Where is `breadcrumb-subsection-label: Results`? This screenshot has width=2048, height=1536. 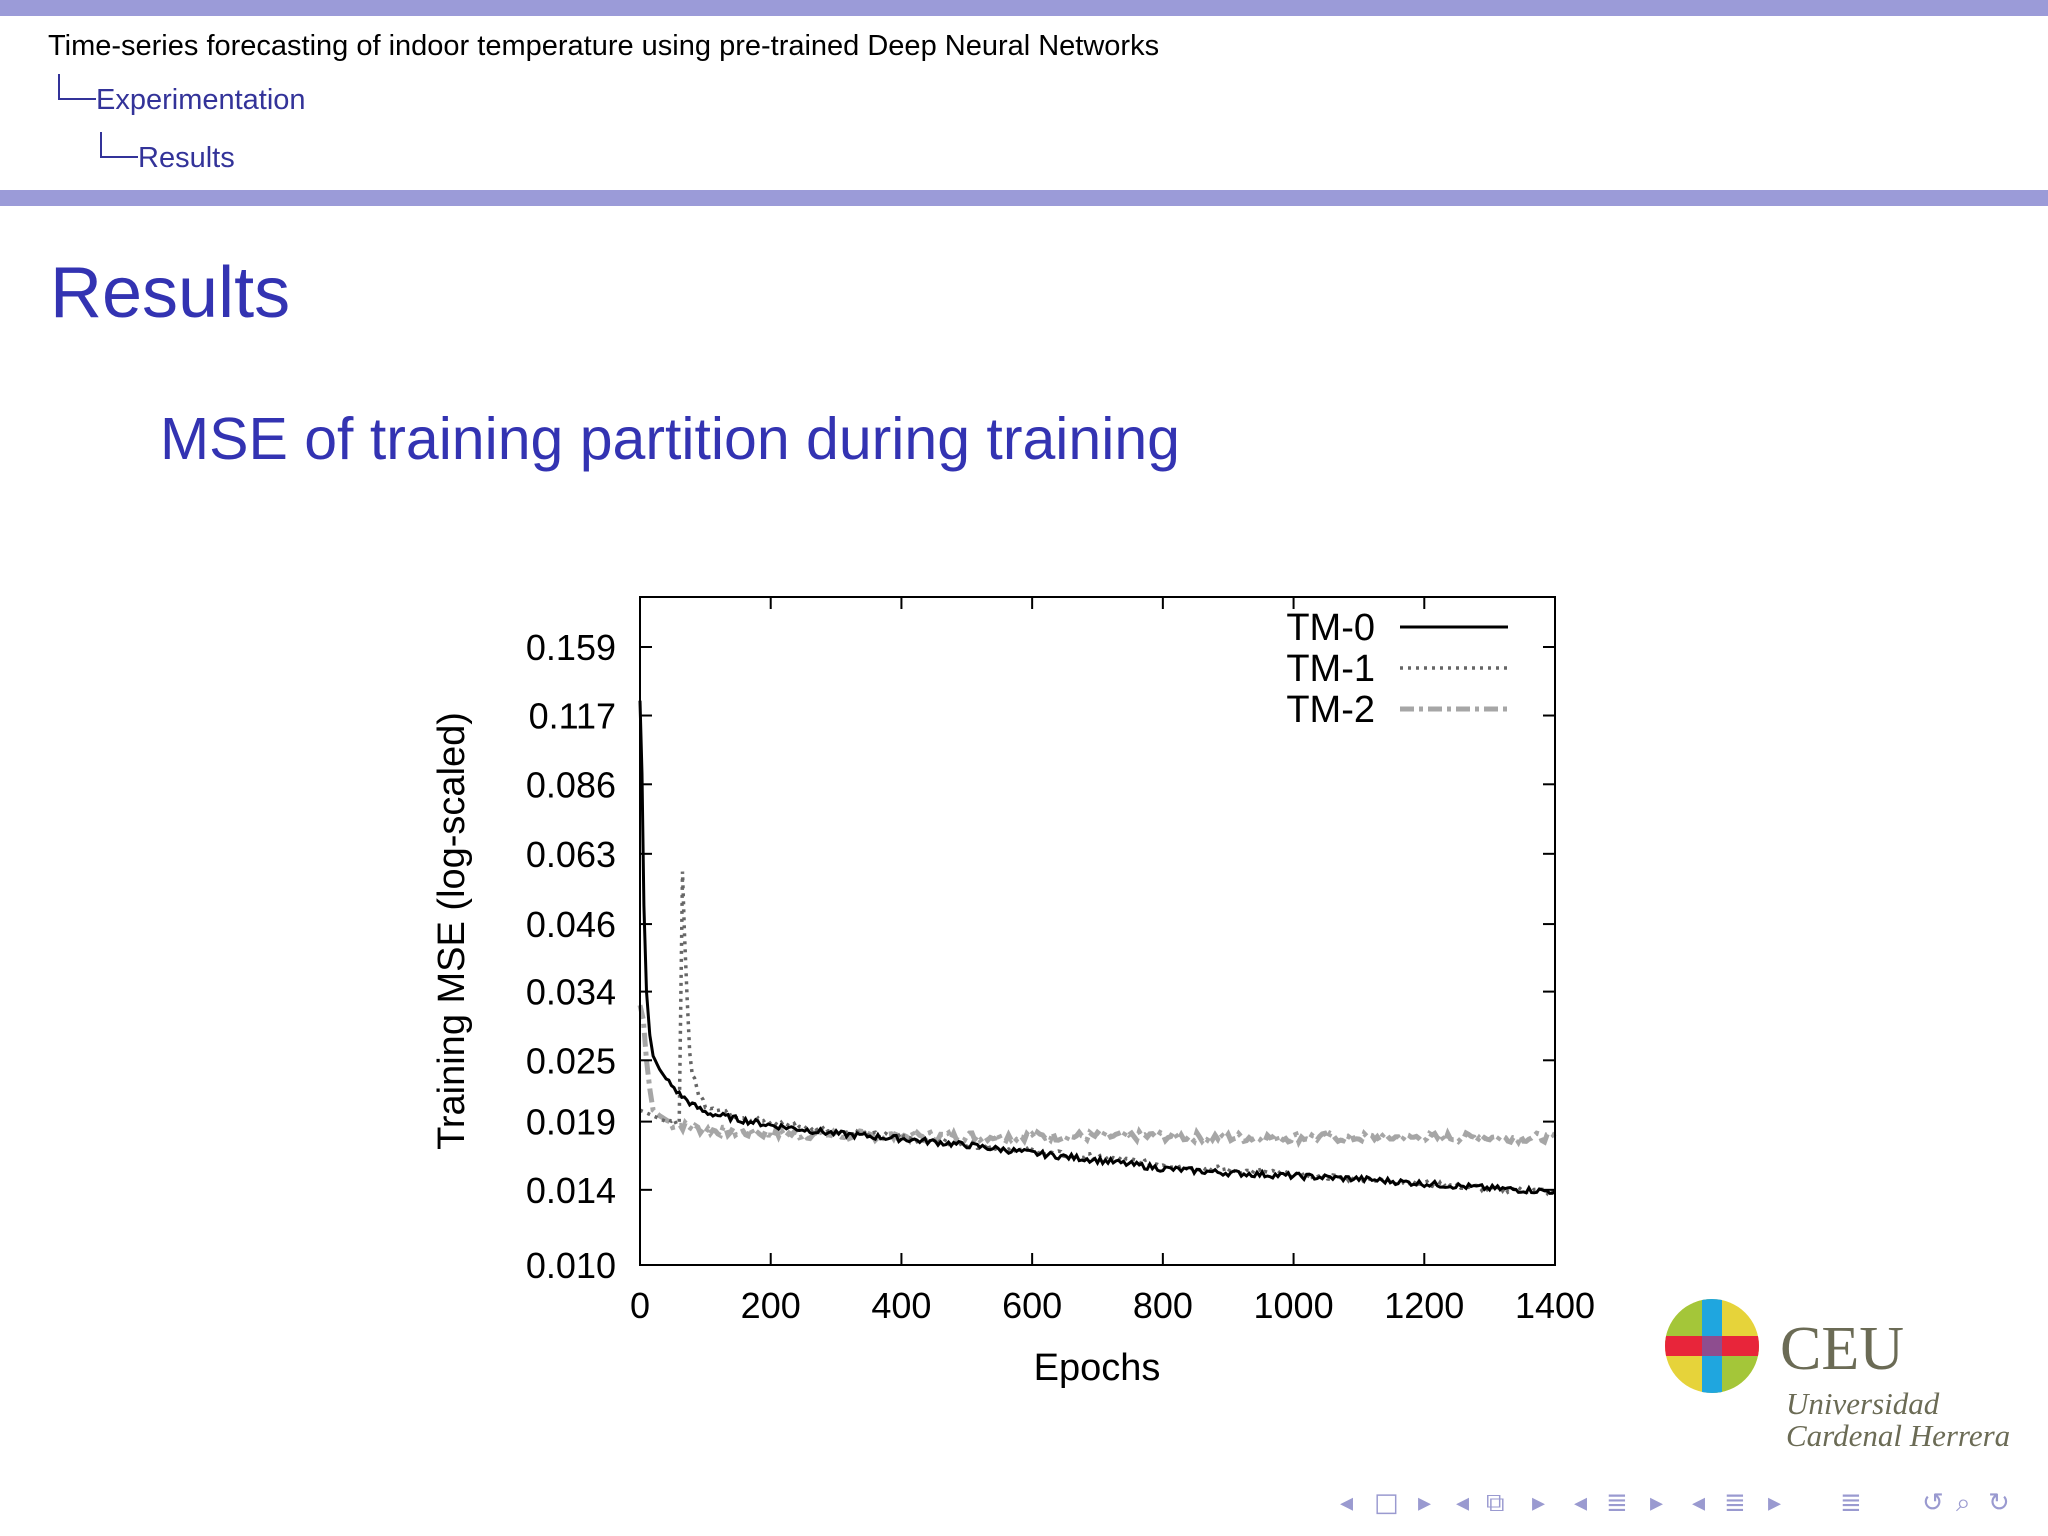
breadcrumb-subsection-label: Results is located at coordinates (186, 158).